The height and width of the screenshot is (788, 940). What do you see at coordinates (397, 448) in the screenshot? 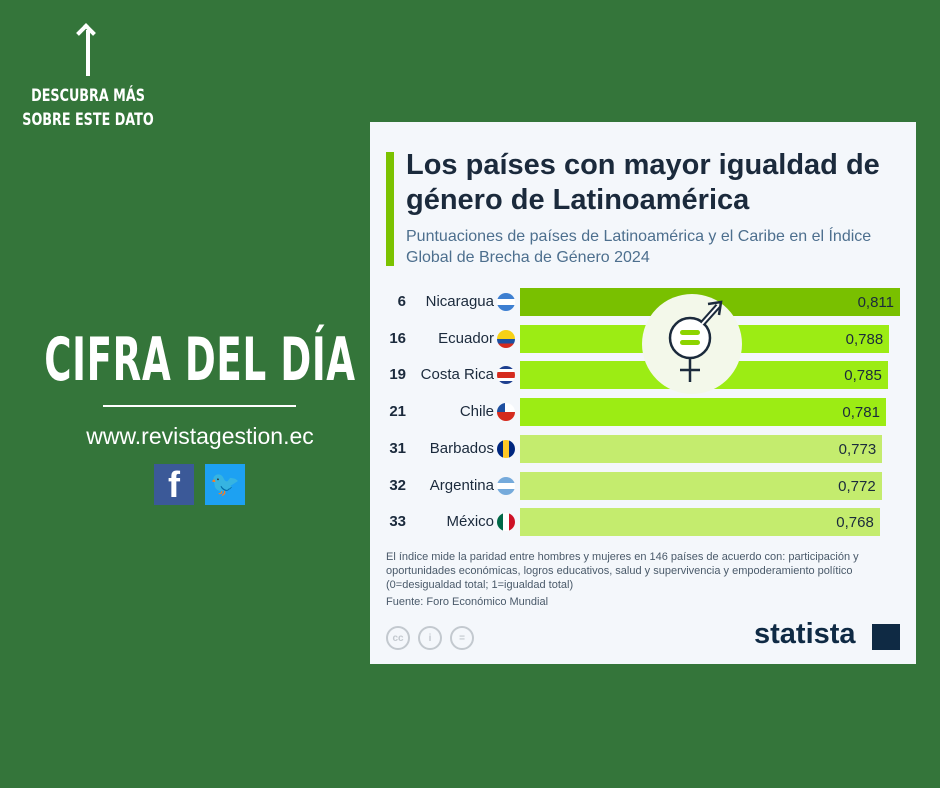
I see `rank-label: 31` at bounding box center [397, 448].